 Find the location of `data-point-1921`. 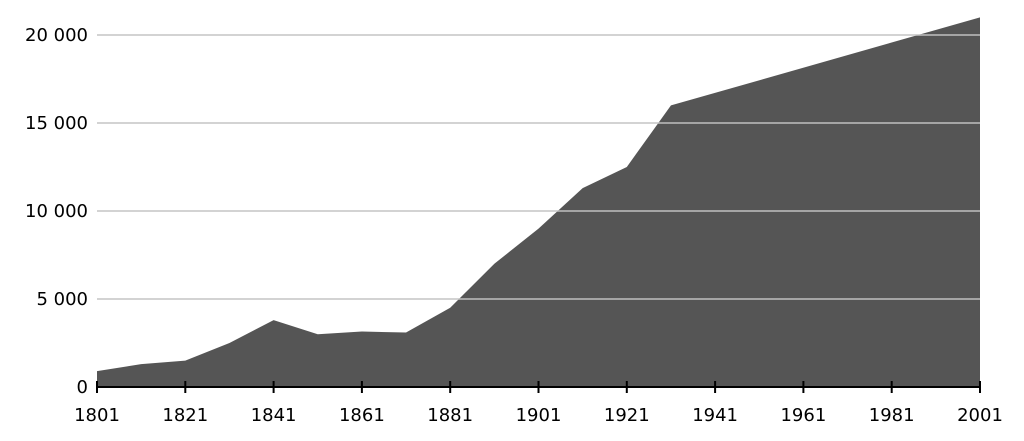

data-point-1921 is located at coordinates (627, 167).